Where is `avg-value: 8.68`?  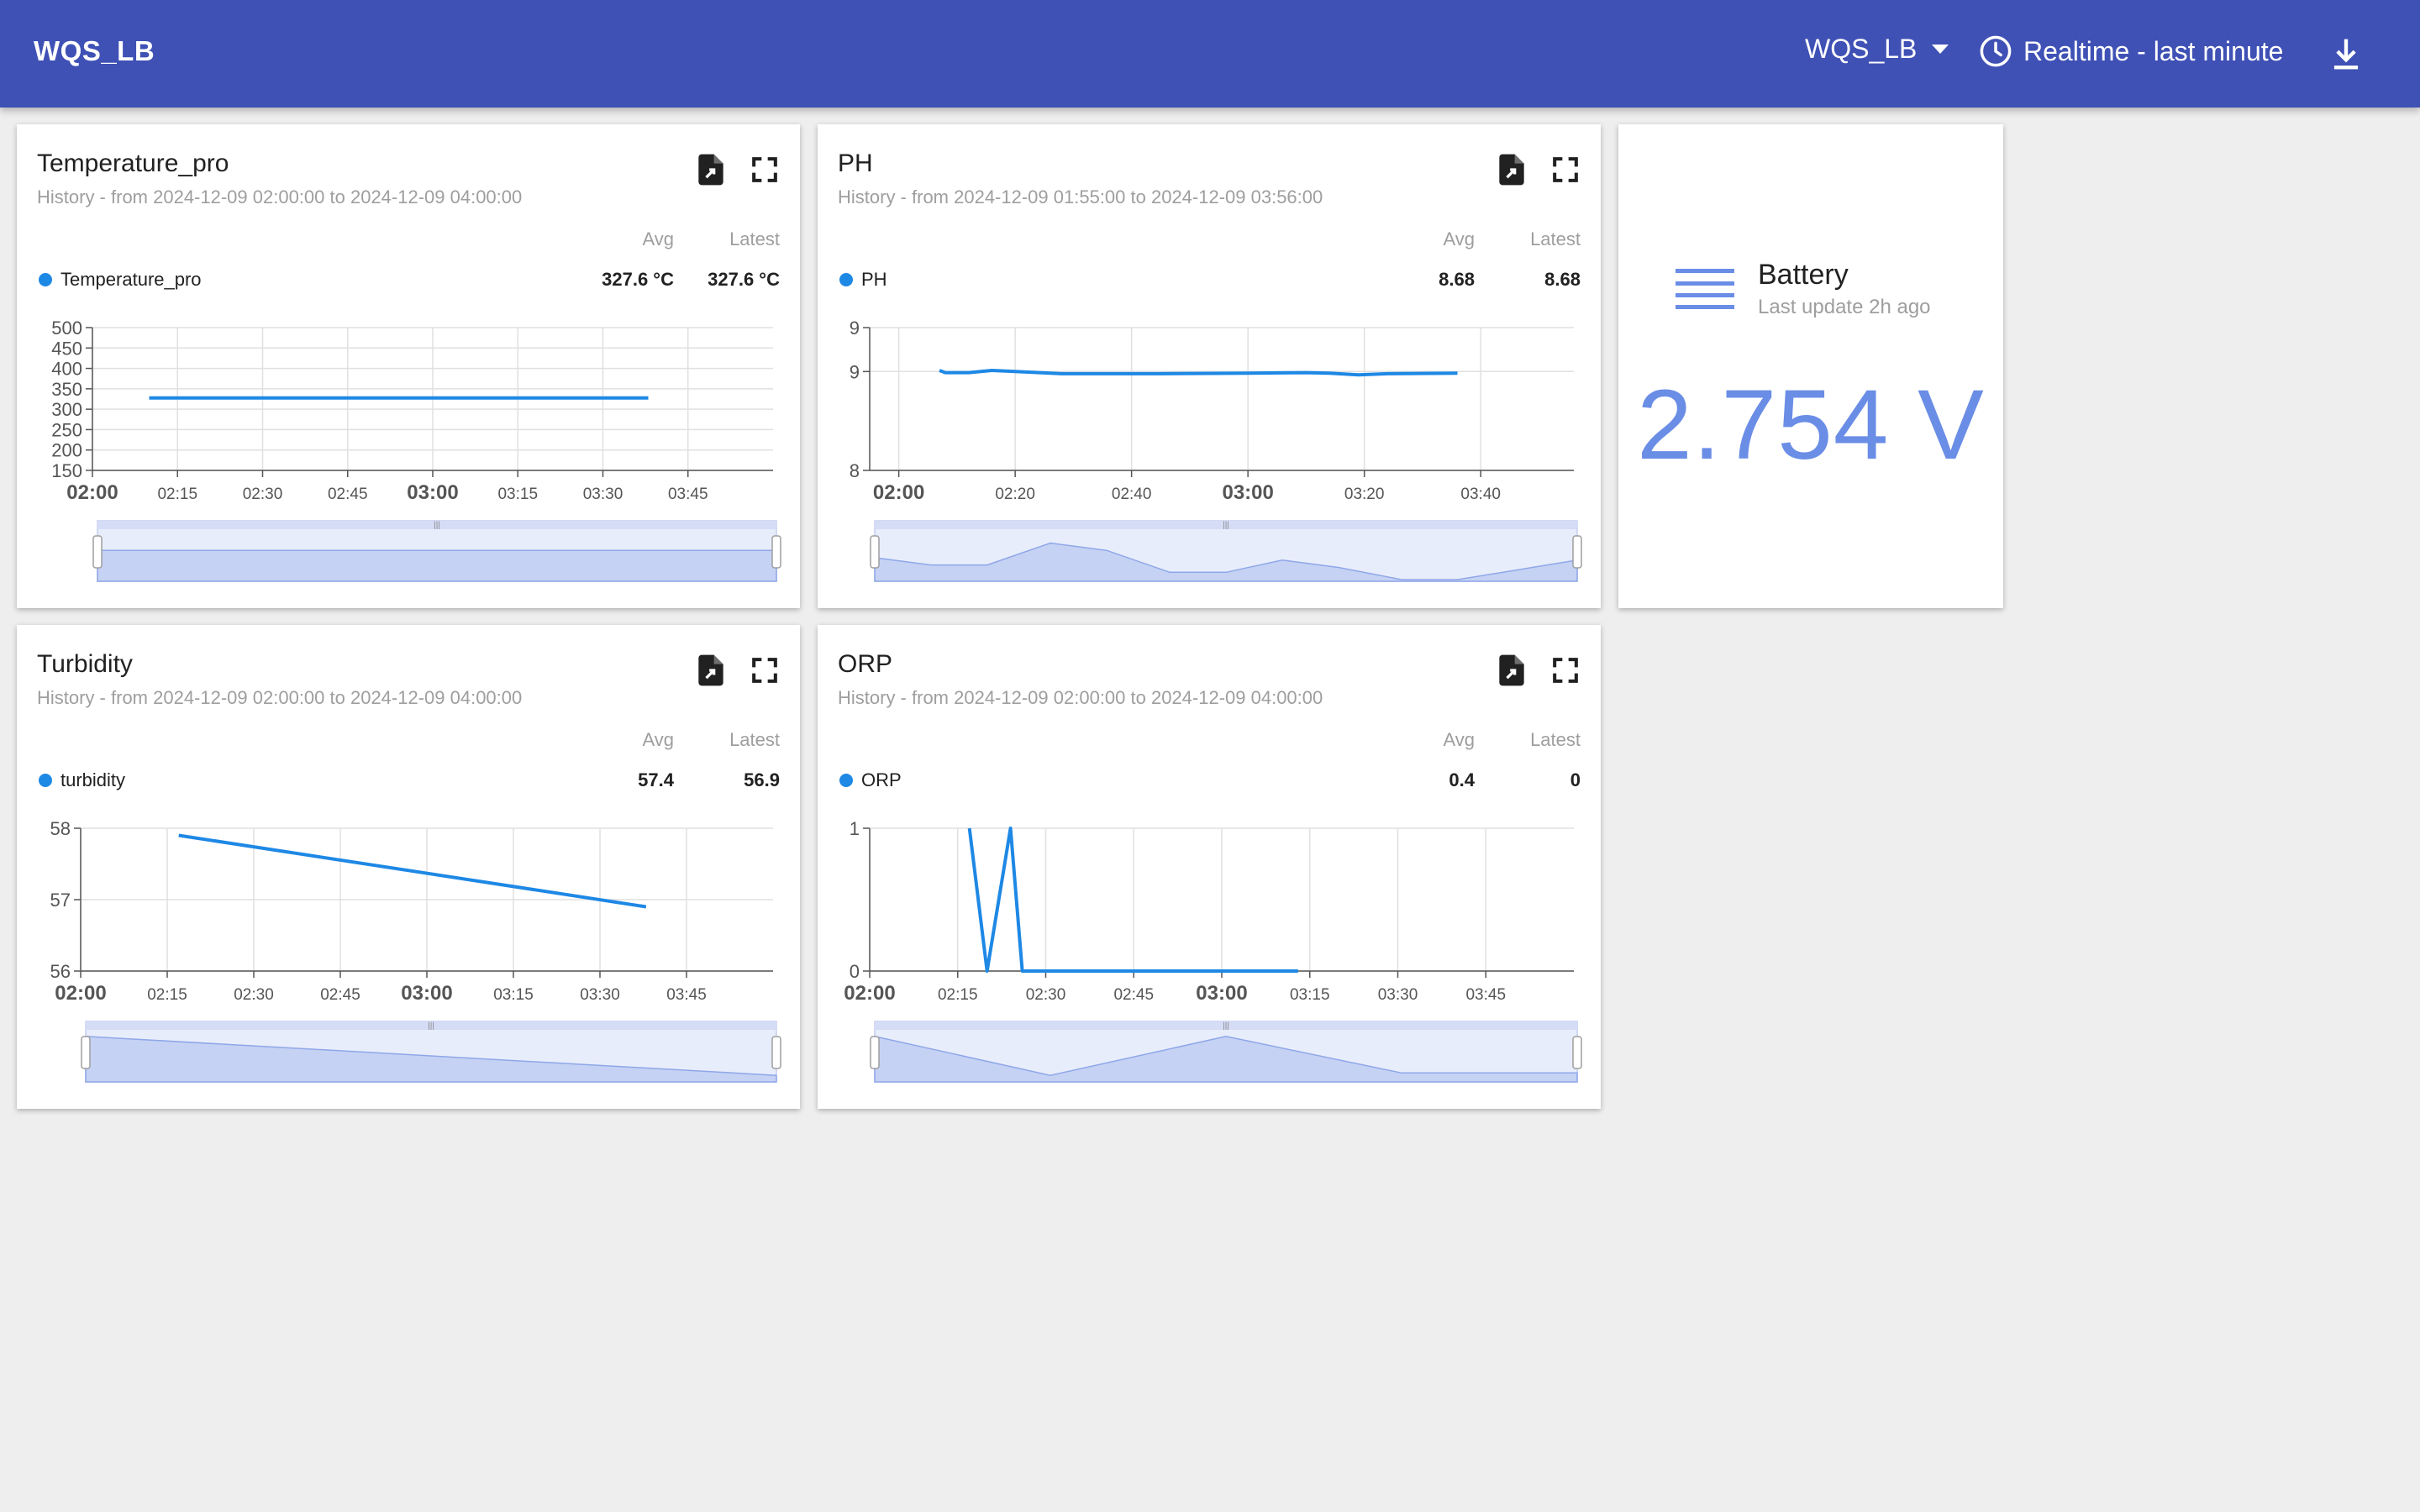 avg-value: 8.68 is located at coordinates (1457, 279).